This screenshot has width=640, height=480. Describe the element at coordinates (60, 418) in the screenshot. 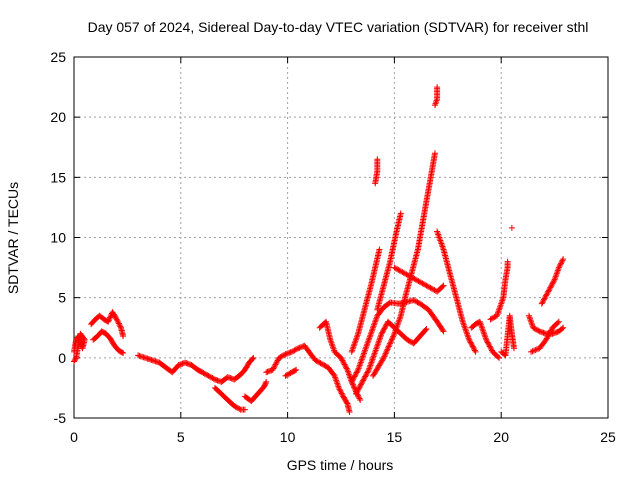

I see `y-tick-label: -5` at that location.